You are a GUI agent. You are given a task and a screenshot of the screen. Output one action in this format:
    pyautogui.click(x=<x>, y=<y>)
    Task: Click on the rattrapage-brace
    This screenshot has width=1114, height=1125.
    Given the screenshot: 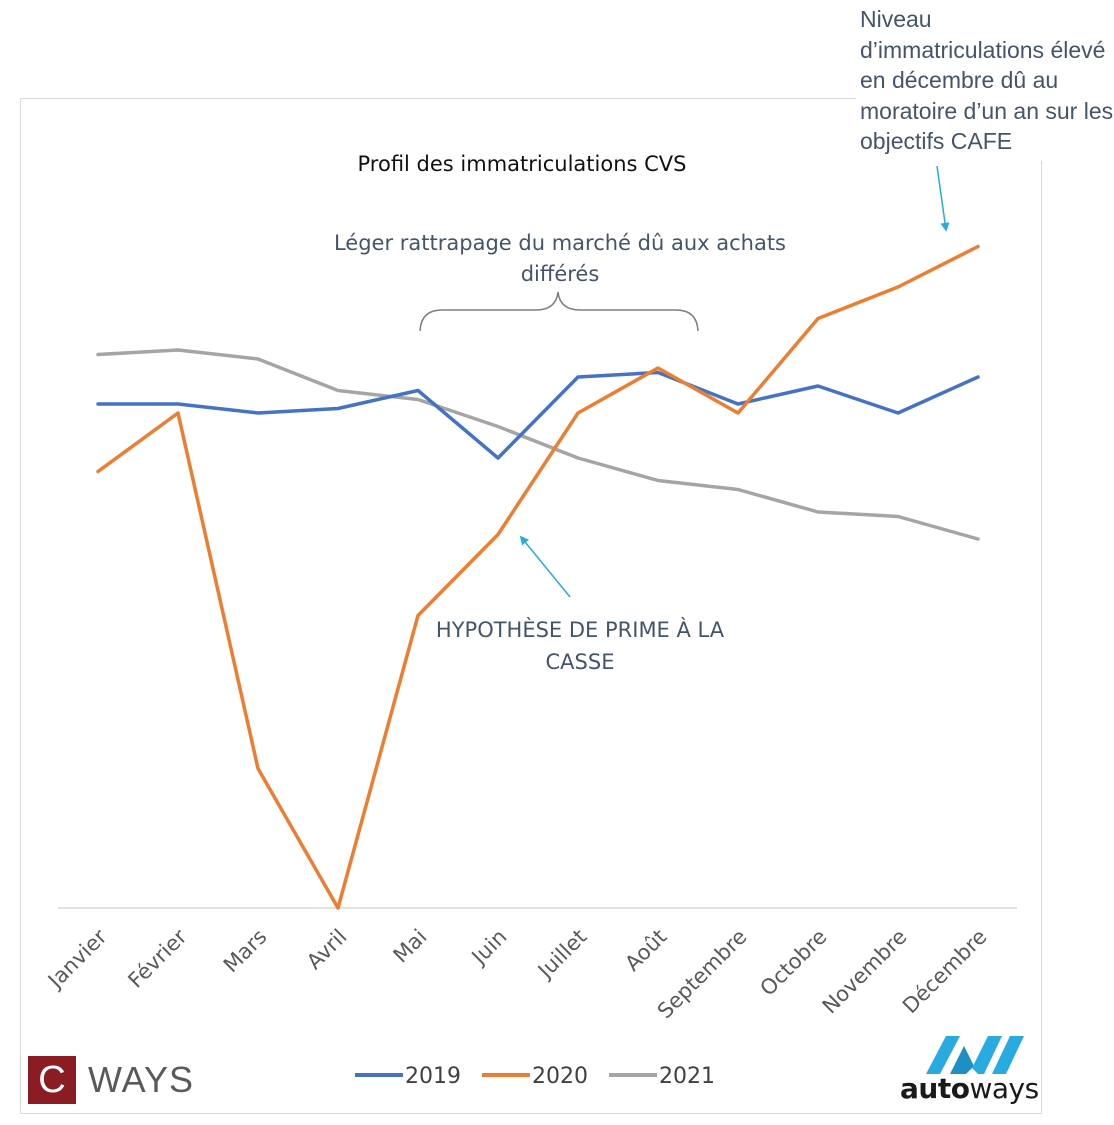 What is the action you would take?
    pyautogui.click(x=559, y=311)
    